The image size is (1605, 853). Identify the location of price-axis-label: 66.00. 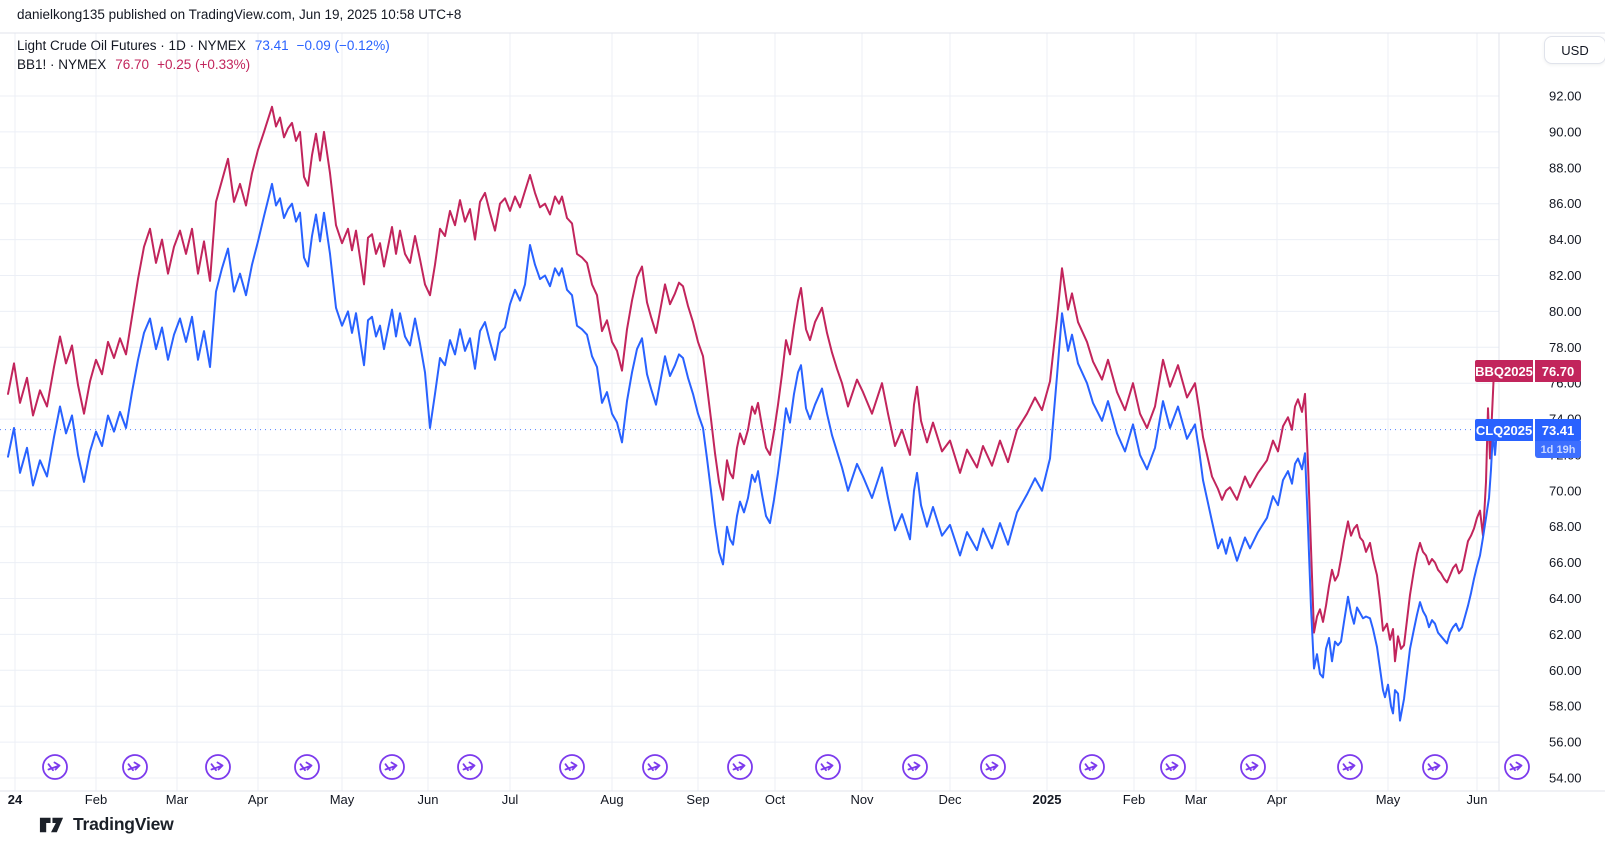
(1565, 562).